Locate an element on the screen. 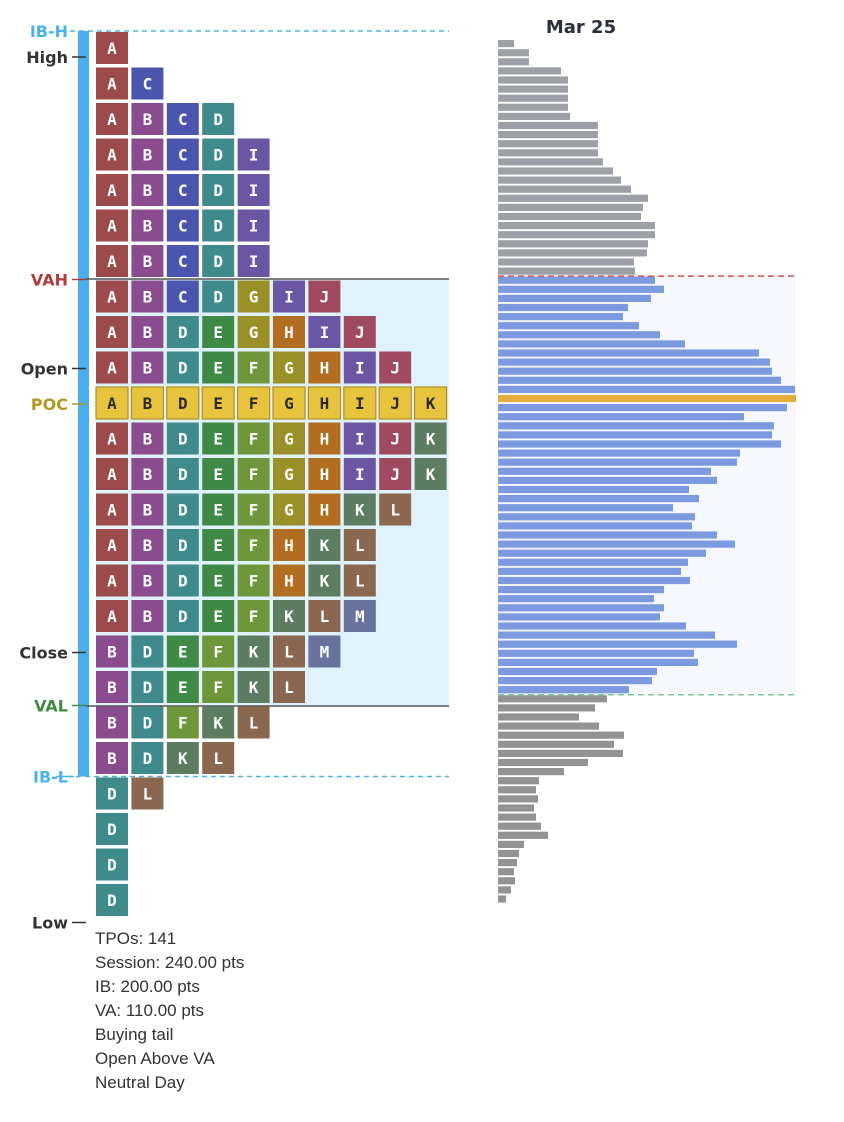 This screenshot has height=1122, width=844. tpo-cell: G is located at coordinates (253, 296).